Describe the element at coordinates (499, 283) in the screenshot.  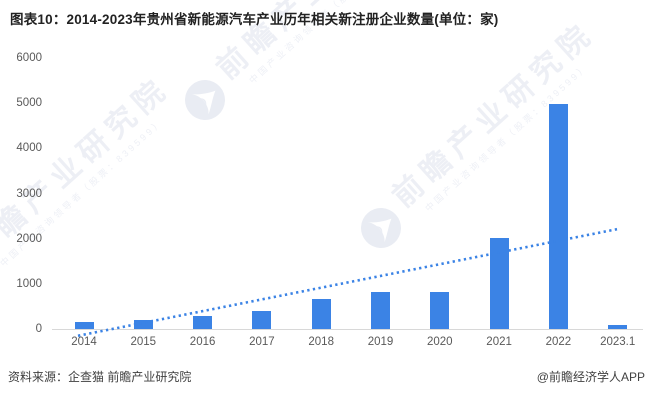
I see `bar-2021` at that location.